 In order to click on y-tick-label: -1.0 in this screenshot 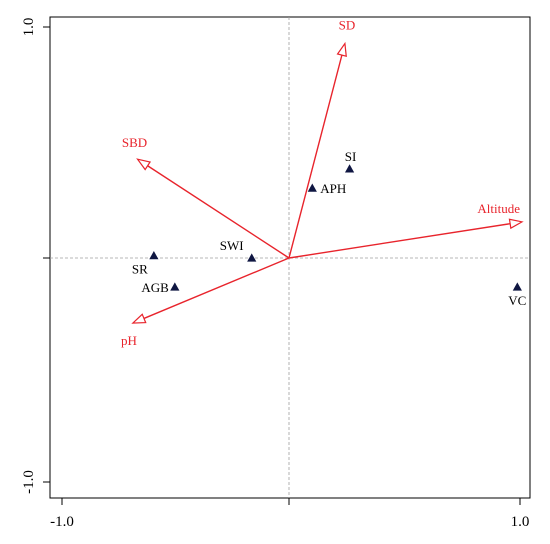, I will do `click(29, 482)`.